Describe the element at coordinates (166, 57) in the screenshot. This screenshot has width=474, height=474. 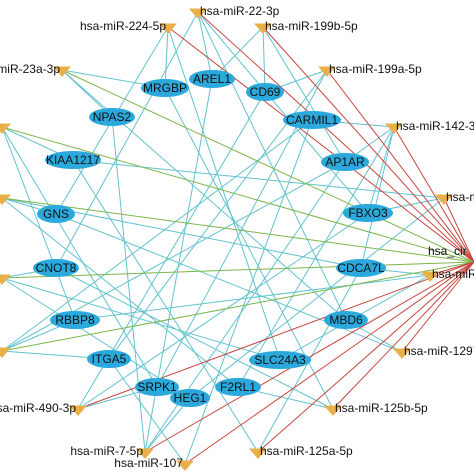
I see `edge-mrgbp-mir224` at that location.